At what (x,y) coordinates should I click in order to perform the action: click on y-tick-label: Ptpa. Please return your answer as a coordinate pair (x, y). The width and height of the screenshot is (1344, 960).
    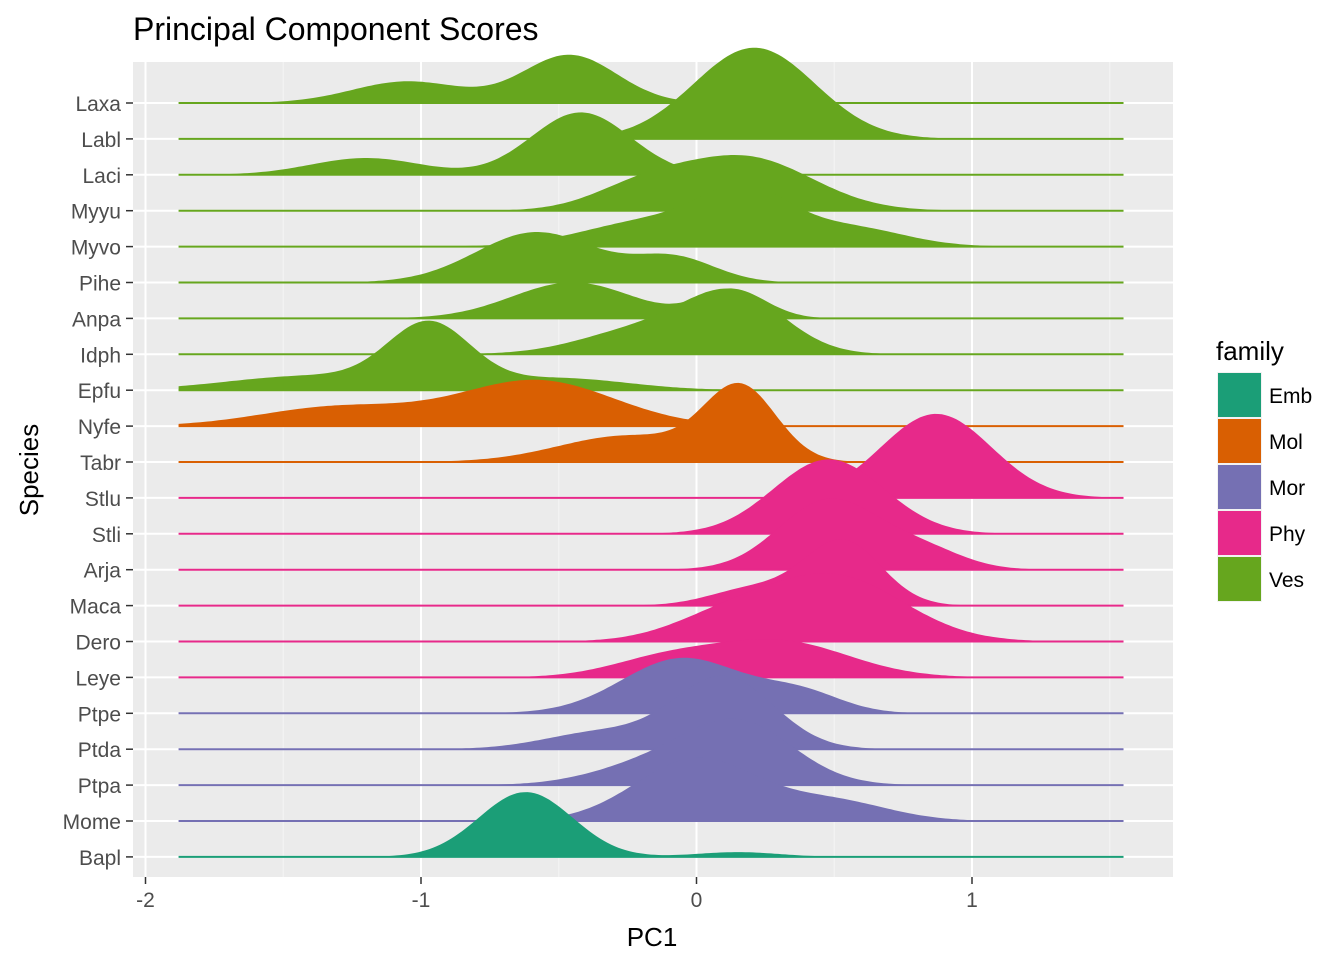
    Looking at the image, I should click on (100, 786).